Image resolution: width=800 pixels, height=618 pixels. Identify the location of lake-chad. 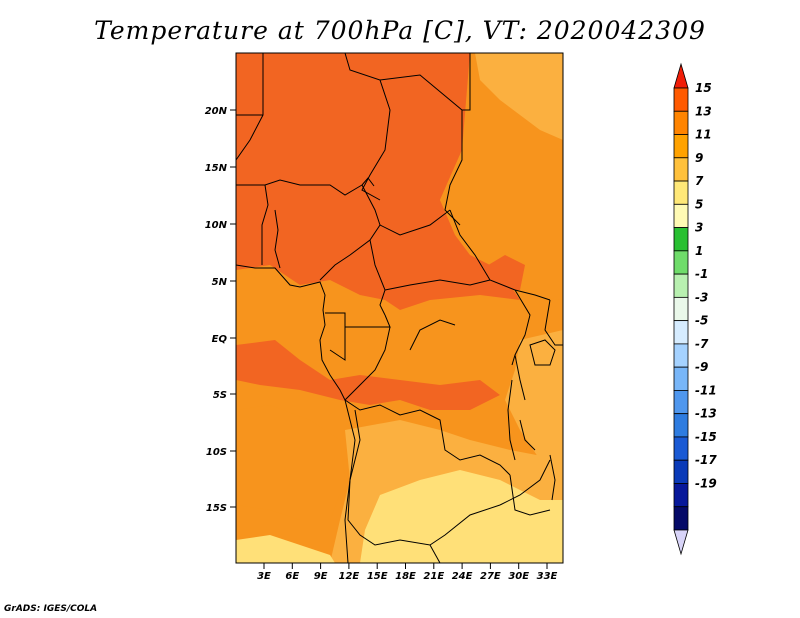
(368, 182).